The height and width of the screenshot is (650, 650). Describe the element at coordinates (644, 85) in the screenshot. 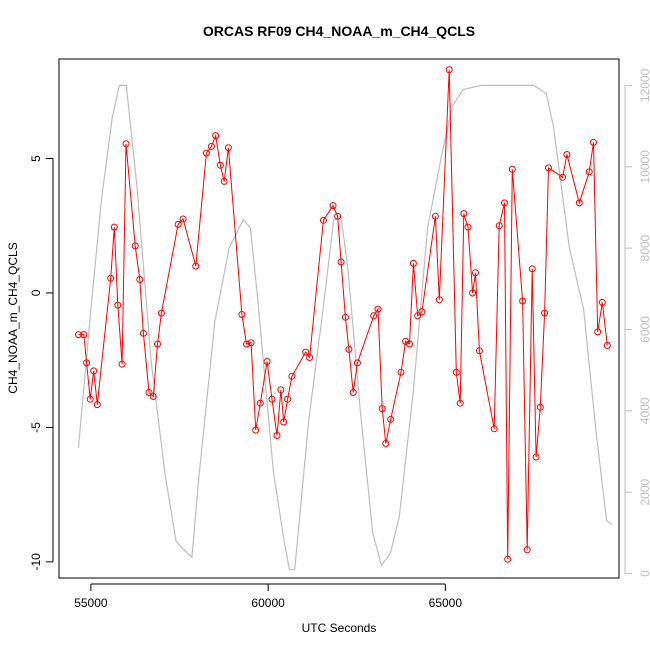

I see `y2-tick-label: 12000` at that location.